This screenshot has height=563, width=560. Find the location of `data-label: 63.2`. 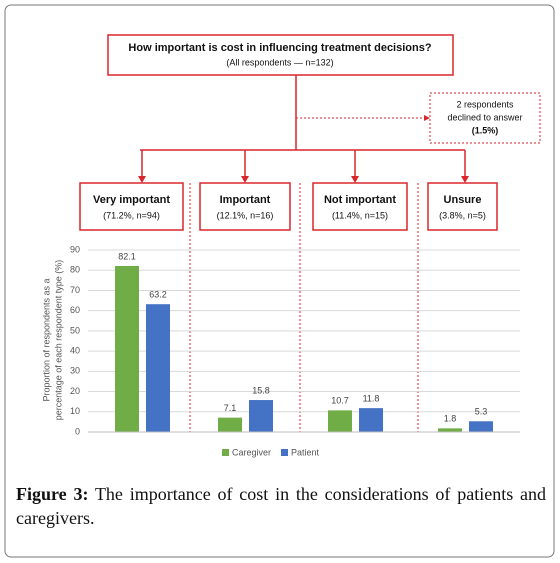

data-label: 63.2 is located at coordinates (158, 295).